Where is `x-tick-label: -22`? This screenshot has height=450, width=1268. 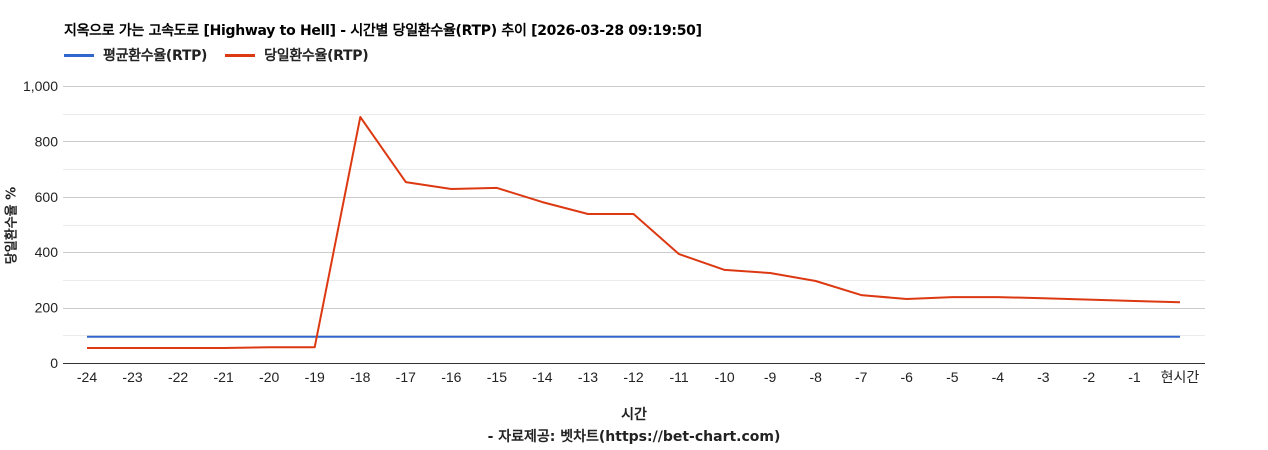
x-tick-label: -22 is located at coordinates (178, 377).